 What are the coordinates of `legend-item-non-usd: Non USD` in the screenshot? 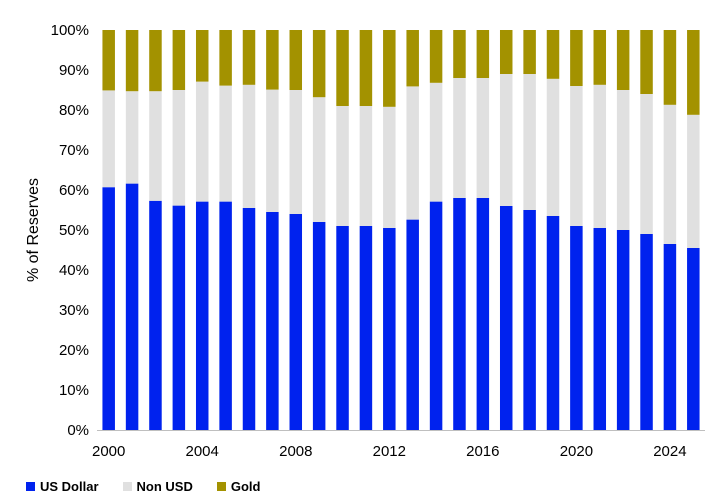 It's located at (157, 486).